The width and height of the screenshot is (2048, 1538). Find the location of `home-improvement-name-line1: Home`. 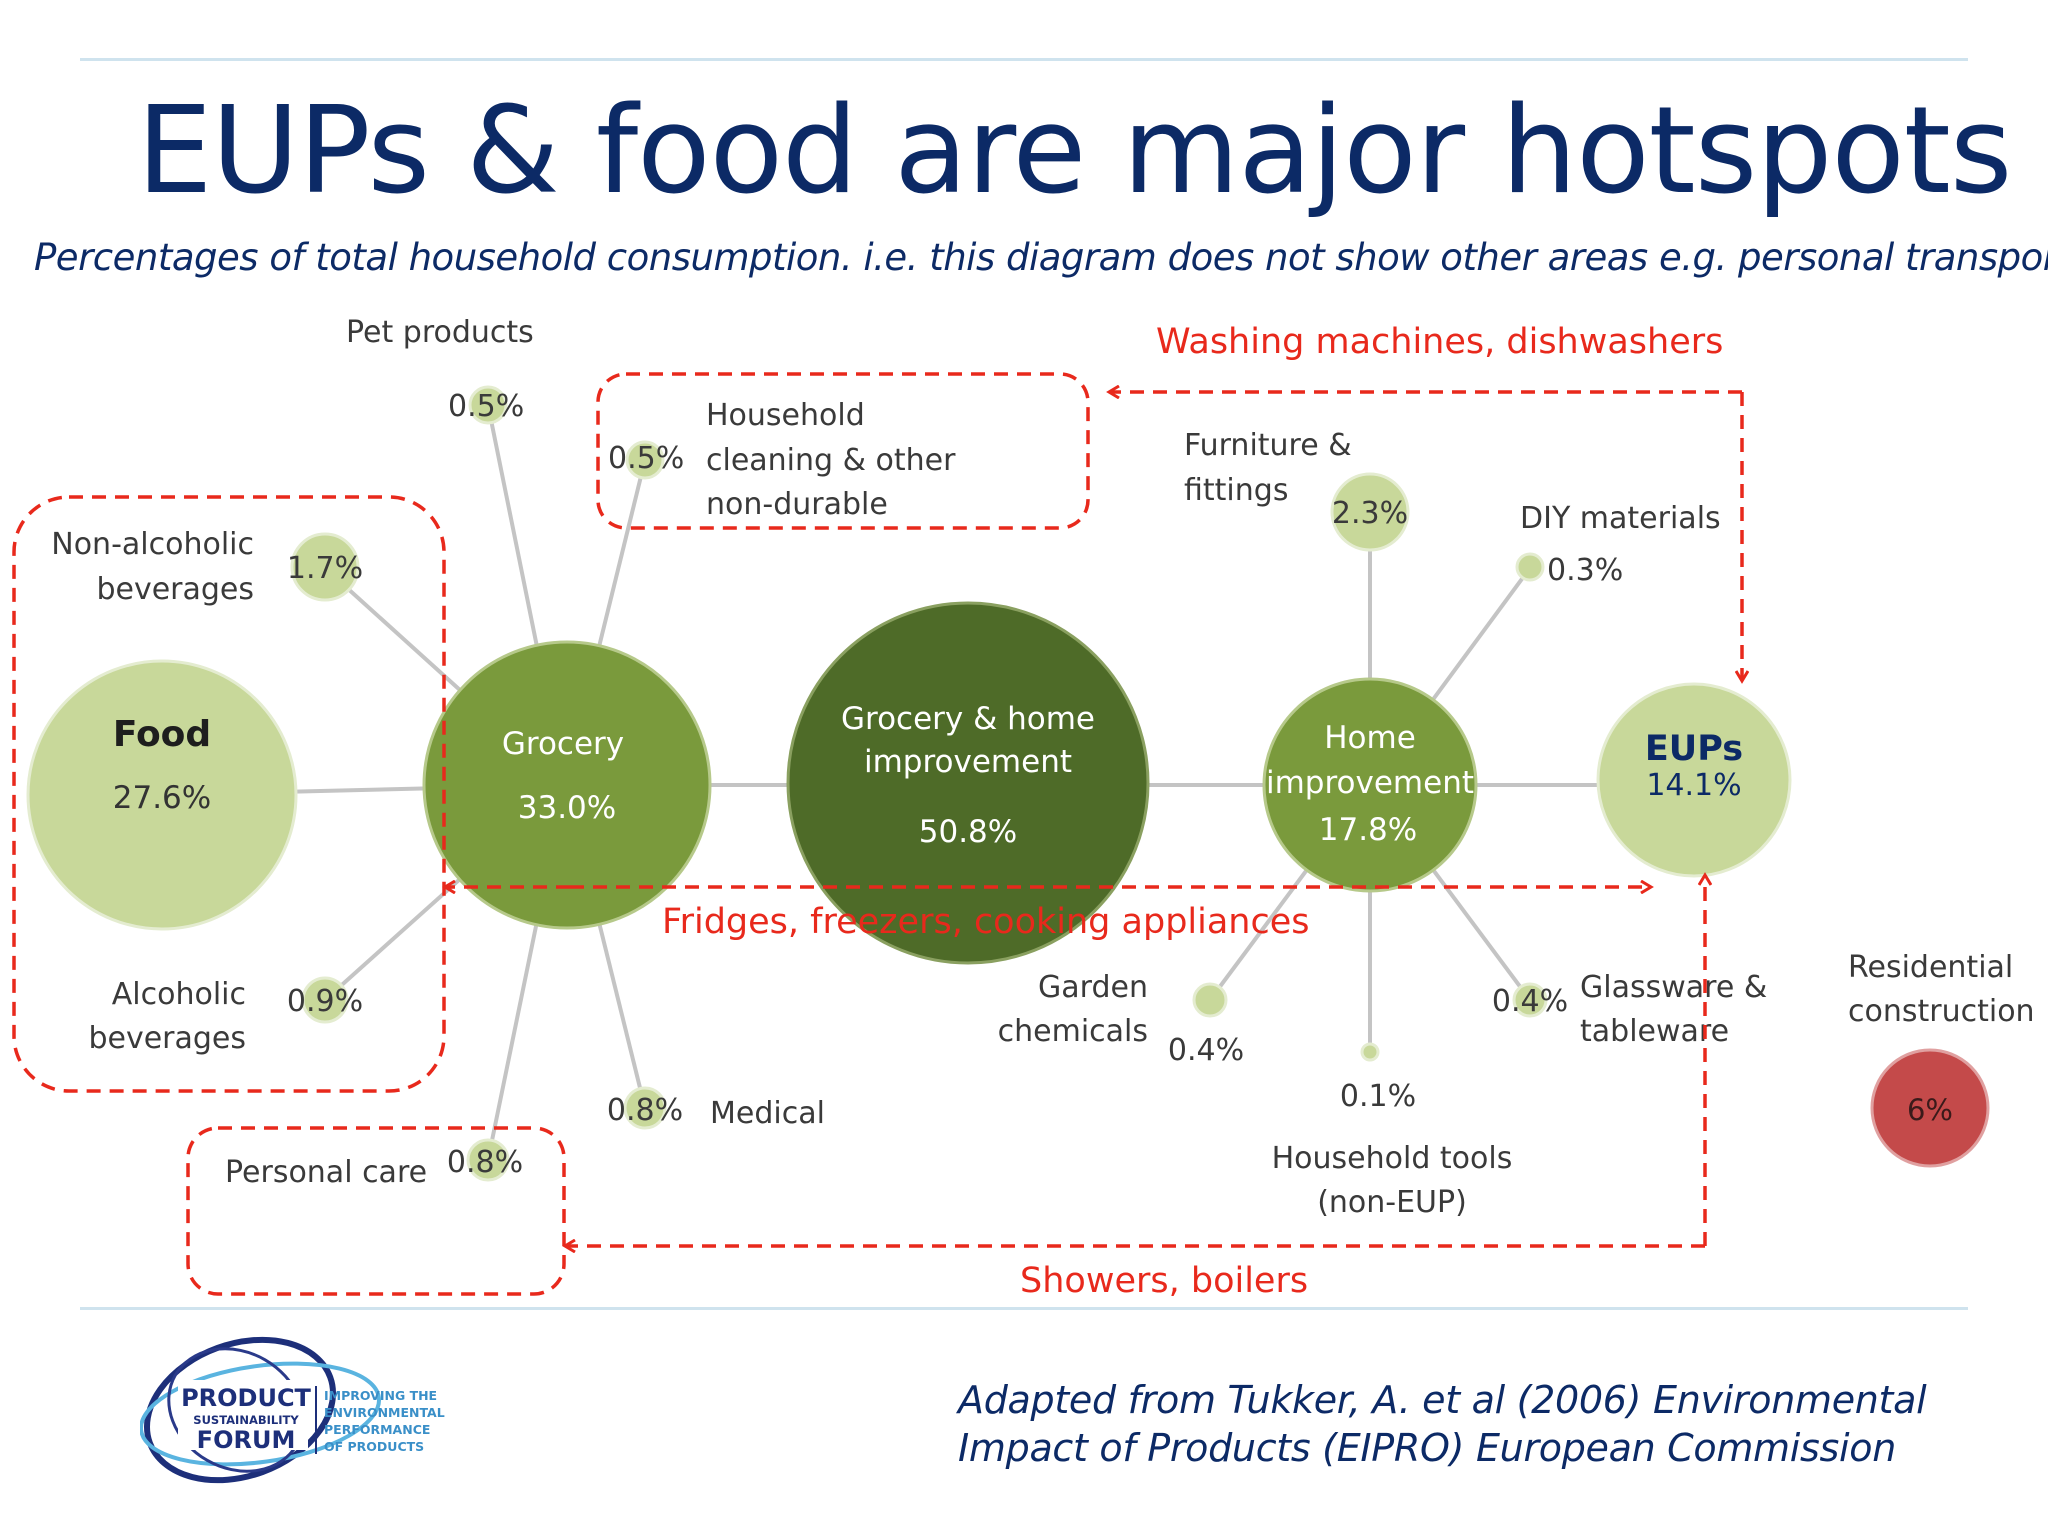

home-improvement-name-line1: Home is located at coordinates (1370, 738).